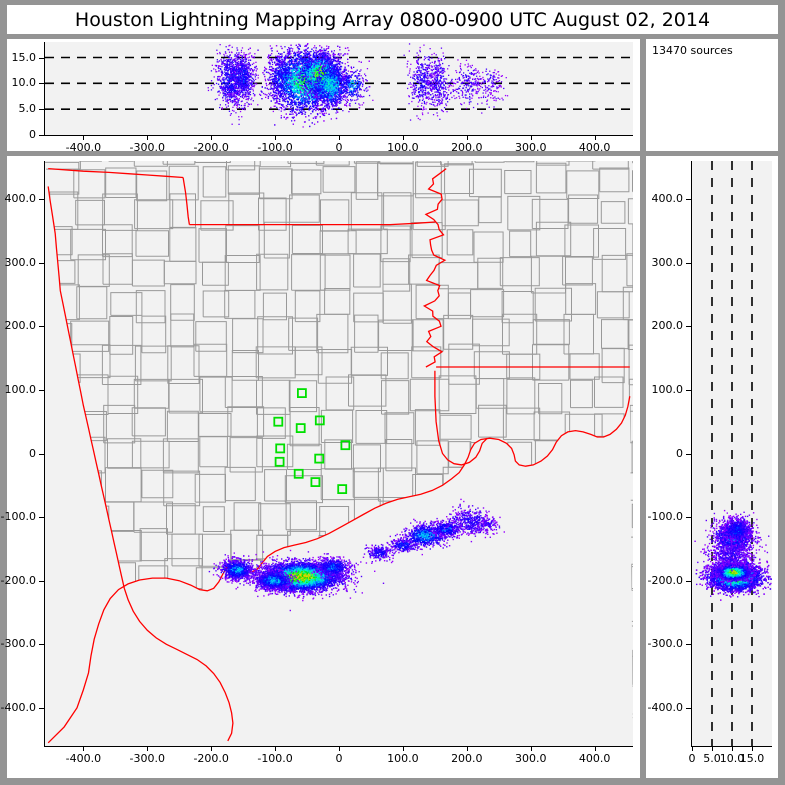  What do you see at coordinates (712, 758) in the screenshot?
I see `axis-tick-label: 5.0` at bounding box center [712, 758].